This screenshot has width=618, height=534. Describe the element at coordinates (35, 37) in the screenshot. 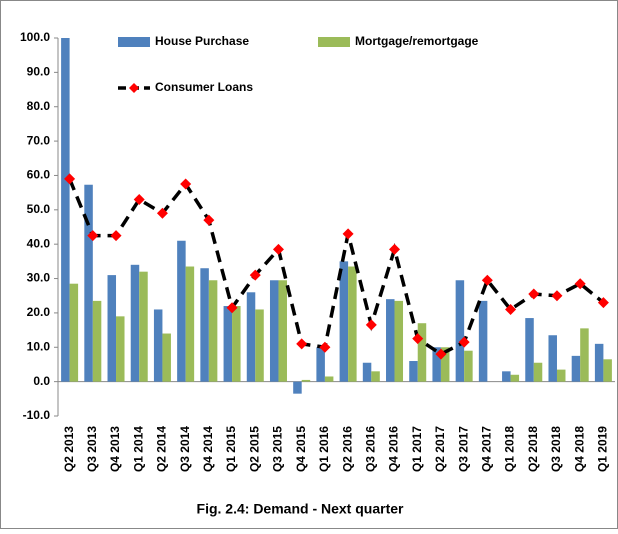

I see `y-tick-label: 100.0` at that location.